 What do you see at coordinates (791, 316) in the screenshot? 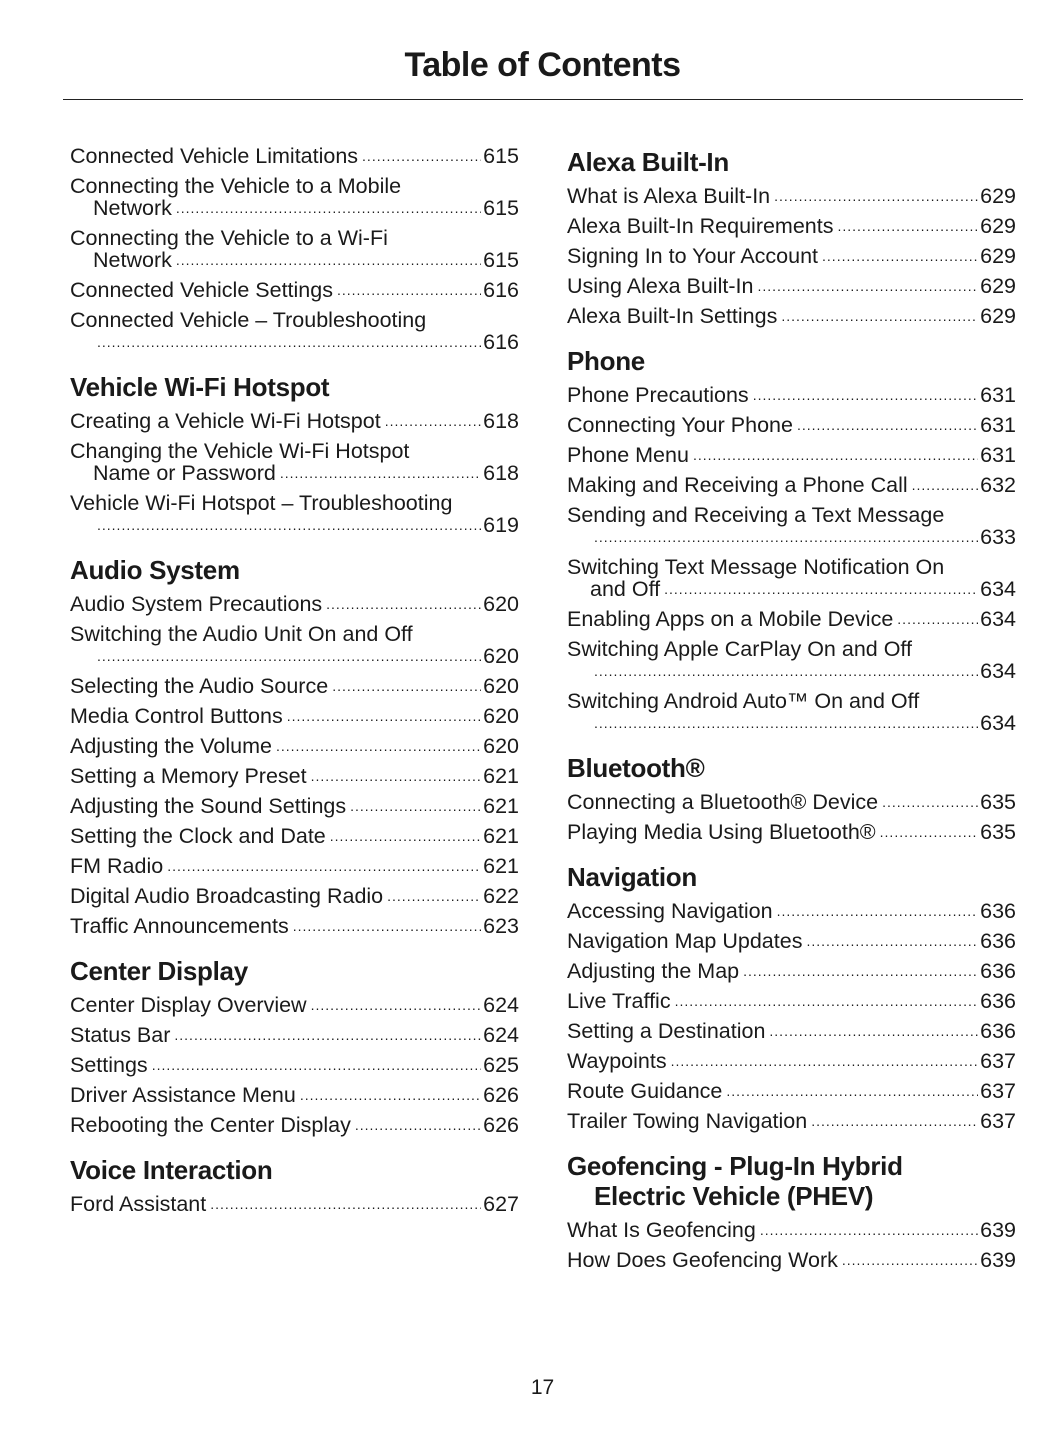
I see `toc-entry: Alexa Built-In Settings 629` at bounding box center [791, 316].